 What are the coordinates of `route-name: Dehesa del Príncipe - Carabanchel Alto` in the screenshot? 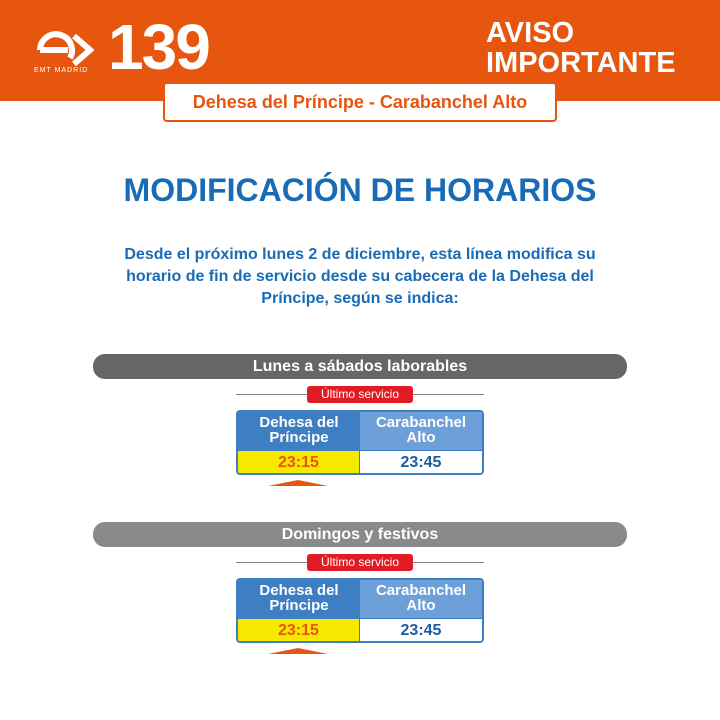 It's located at (360, 102).